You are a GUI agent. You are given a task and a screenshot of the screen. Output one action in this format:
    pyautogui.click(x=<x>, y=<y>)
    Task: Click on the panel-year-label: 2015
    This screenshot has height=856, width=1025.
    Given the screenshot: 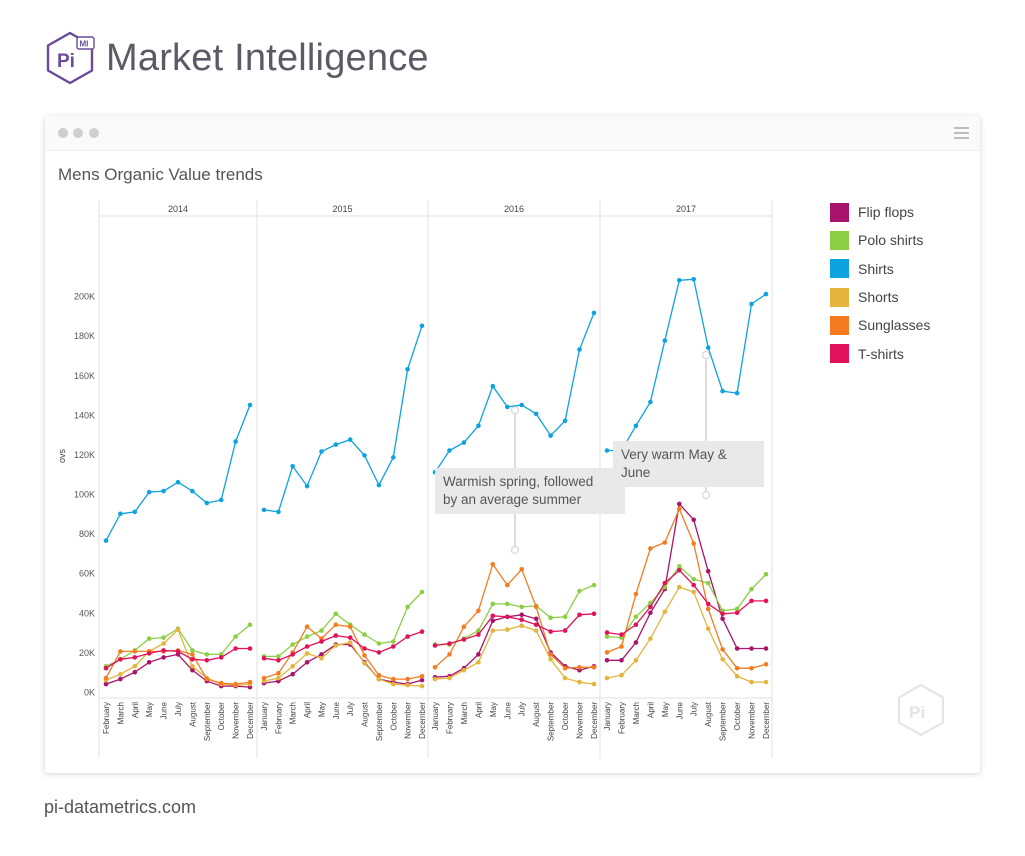 What is the action you would take?
    pyautogui.click(x=342, y=209)
    